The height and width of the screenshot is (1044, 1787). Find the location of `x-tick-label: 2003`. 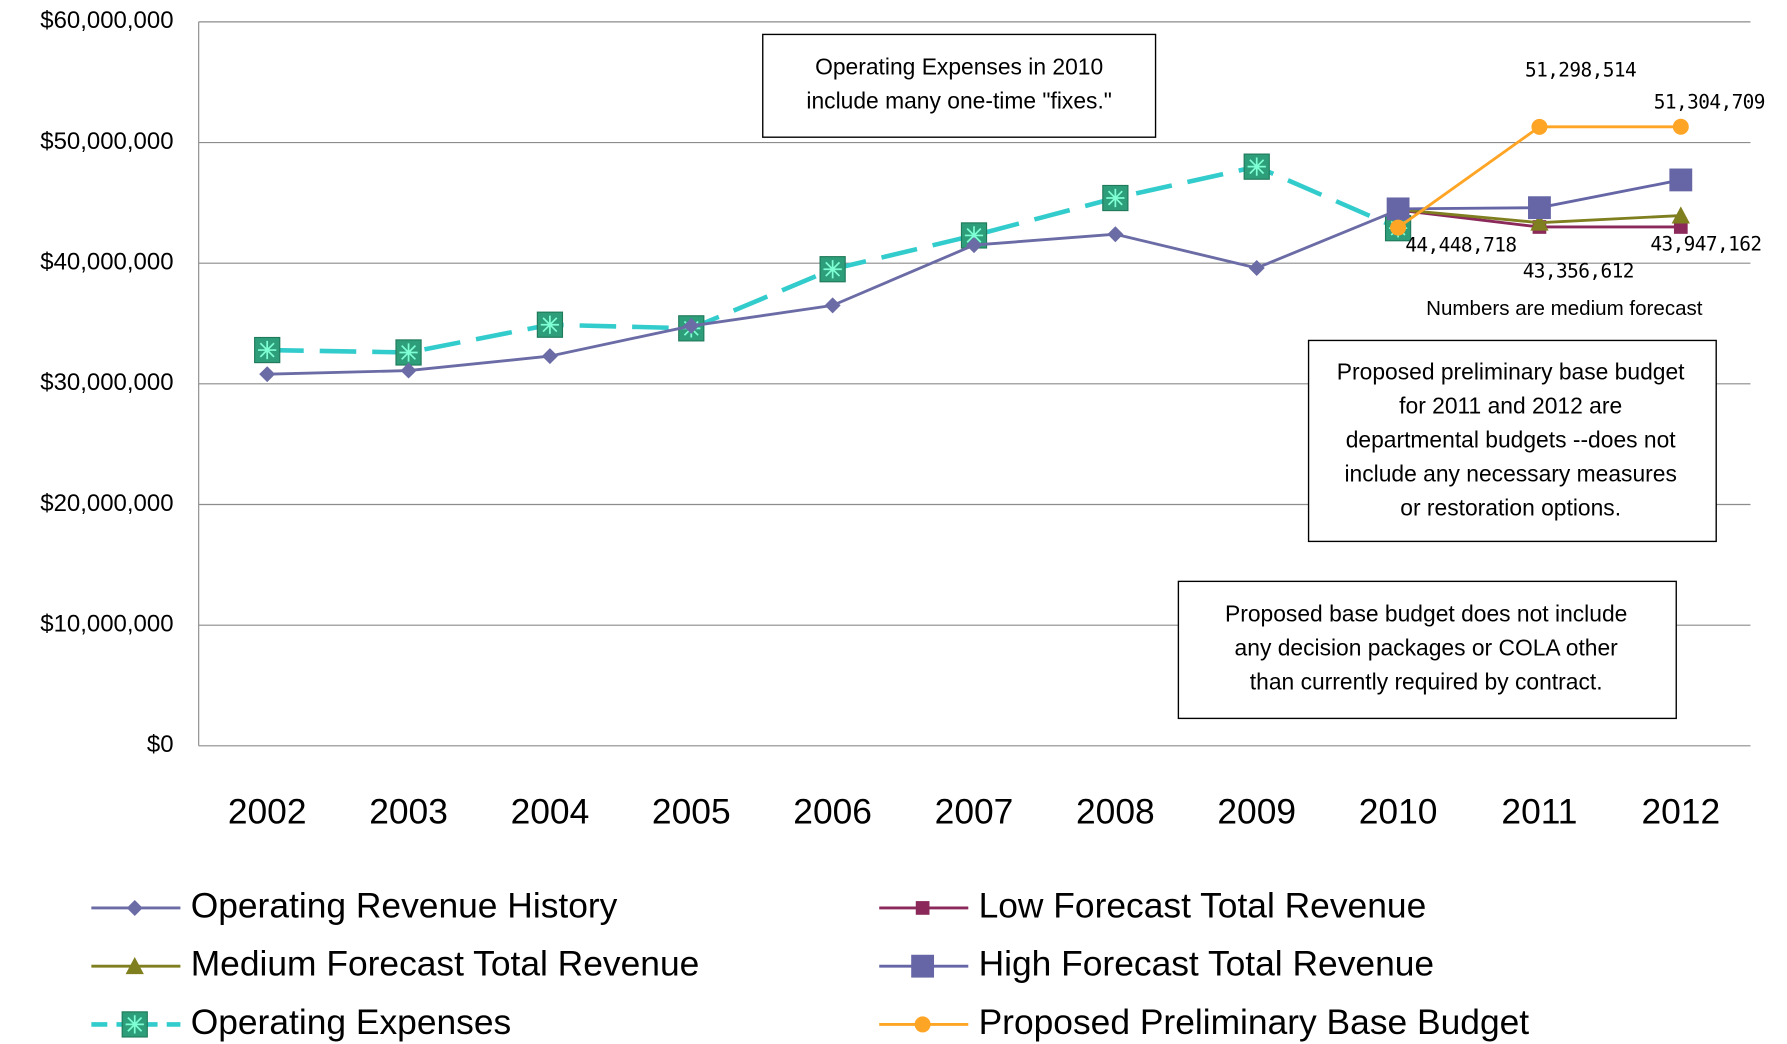

x-tick-label: 2003 is located at coordinates (408, 812).